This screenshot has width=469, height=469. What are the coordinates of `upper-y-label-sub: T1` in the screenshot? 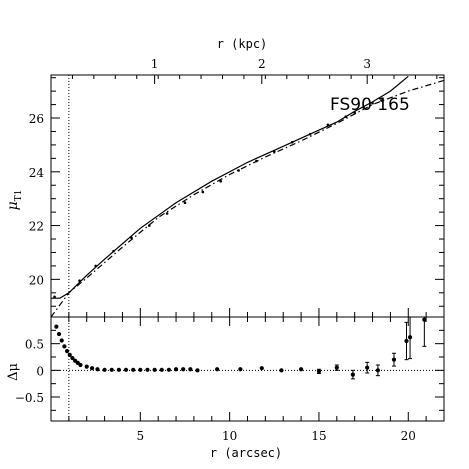 It's located at (19, 196).